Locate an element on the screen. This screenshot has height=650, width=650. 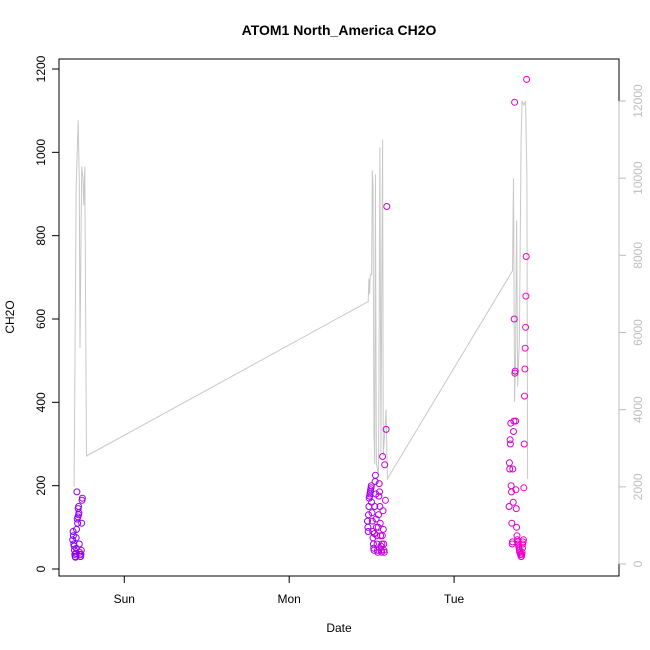
y-axis-label: CH2O is located at coordinates (10, 316).